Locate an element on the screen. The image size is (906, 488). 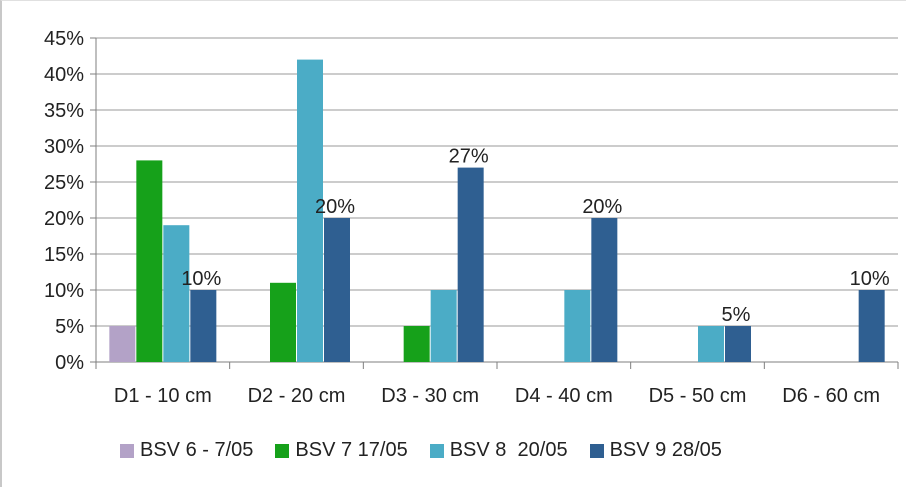
legend-label: BSV 6 - 7/05 is located at coordinates (197, 450).